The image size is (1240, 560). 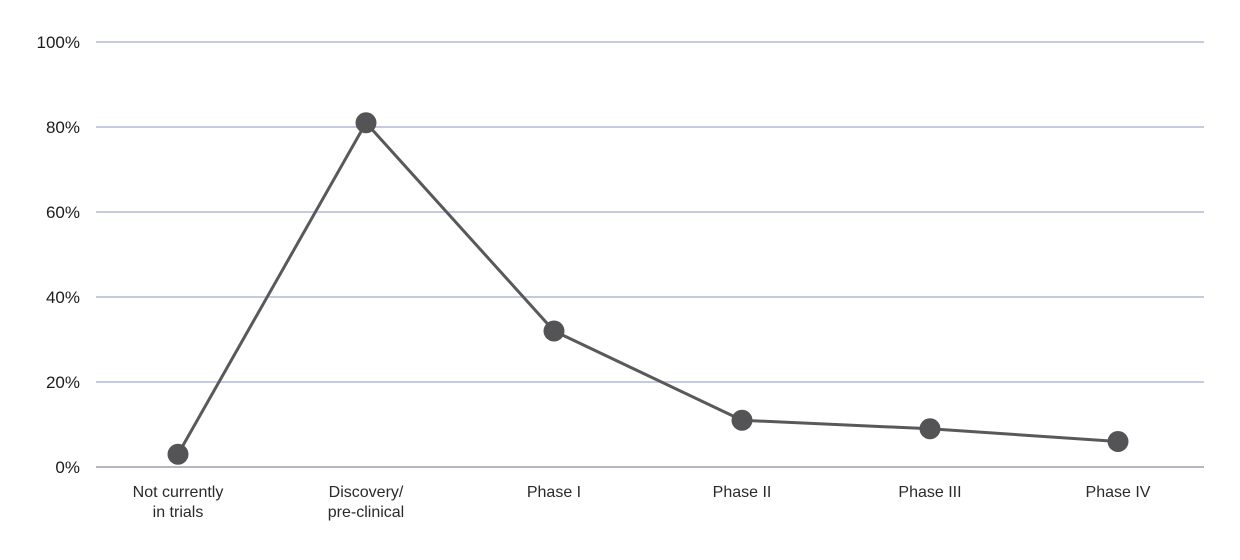 What do you see at coordinates (67, 467) in the screenshot?
I see `y-axis-tick-label: 0%` at bounding box center [67, 467].